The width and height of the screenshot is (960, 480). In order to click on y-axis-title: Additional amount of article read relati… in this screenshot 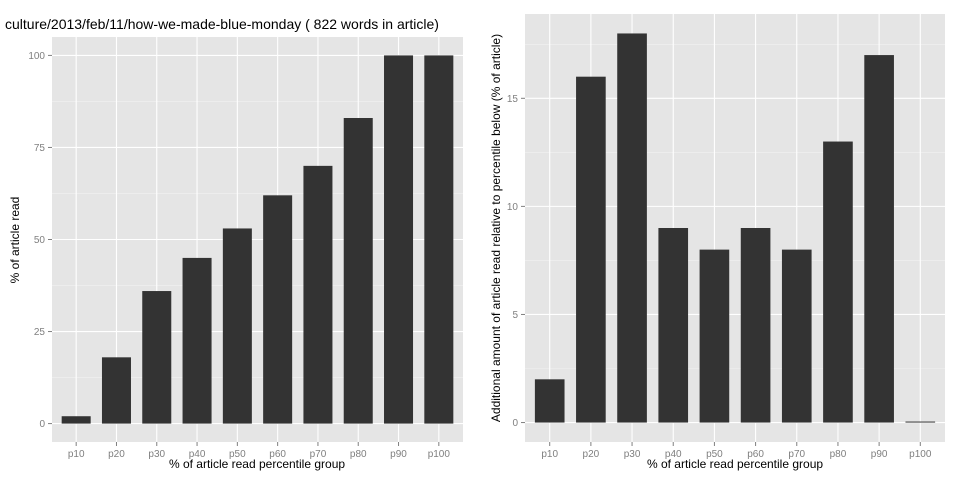, I will do `click(496, 228)`.